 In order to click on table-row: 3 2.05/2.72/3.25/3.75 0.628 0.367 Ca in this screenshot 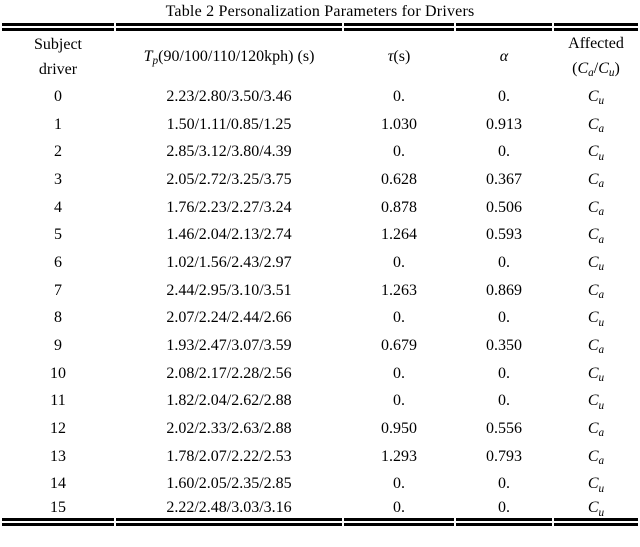, I will do `click(320, 180)`.